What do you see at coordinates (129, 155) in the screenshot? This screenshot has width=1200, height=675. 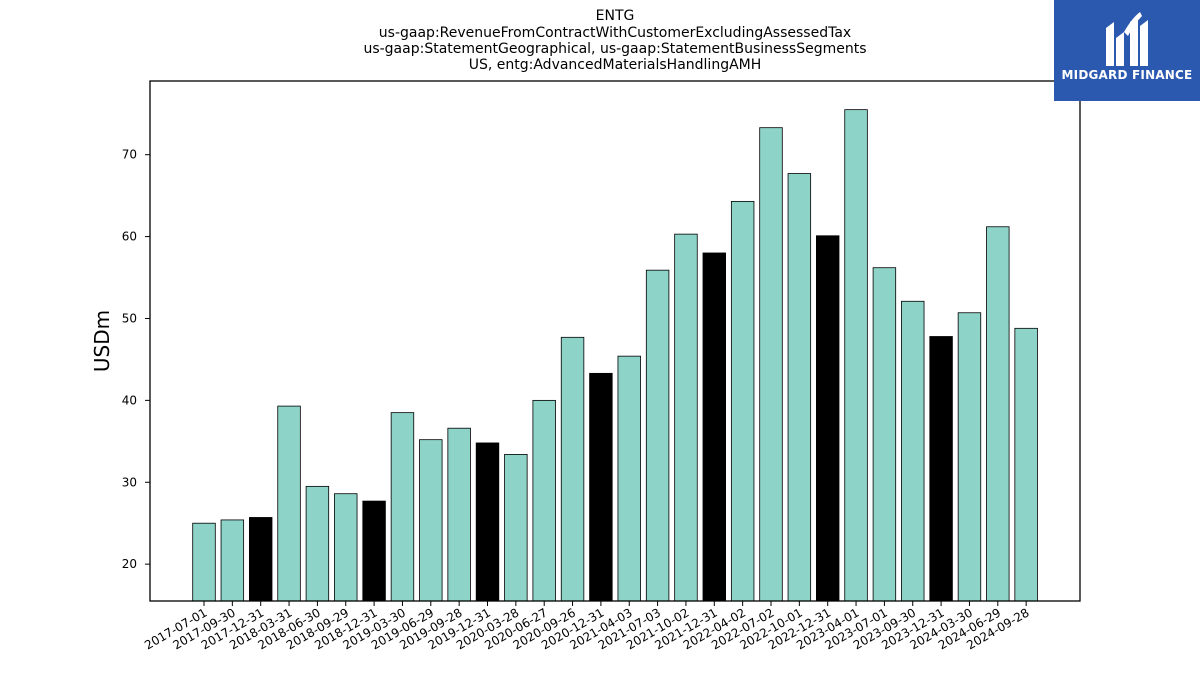 I see `y-tick-label: 70` at bounding box center [129, 155].